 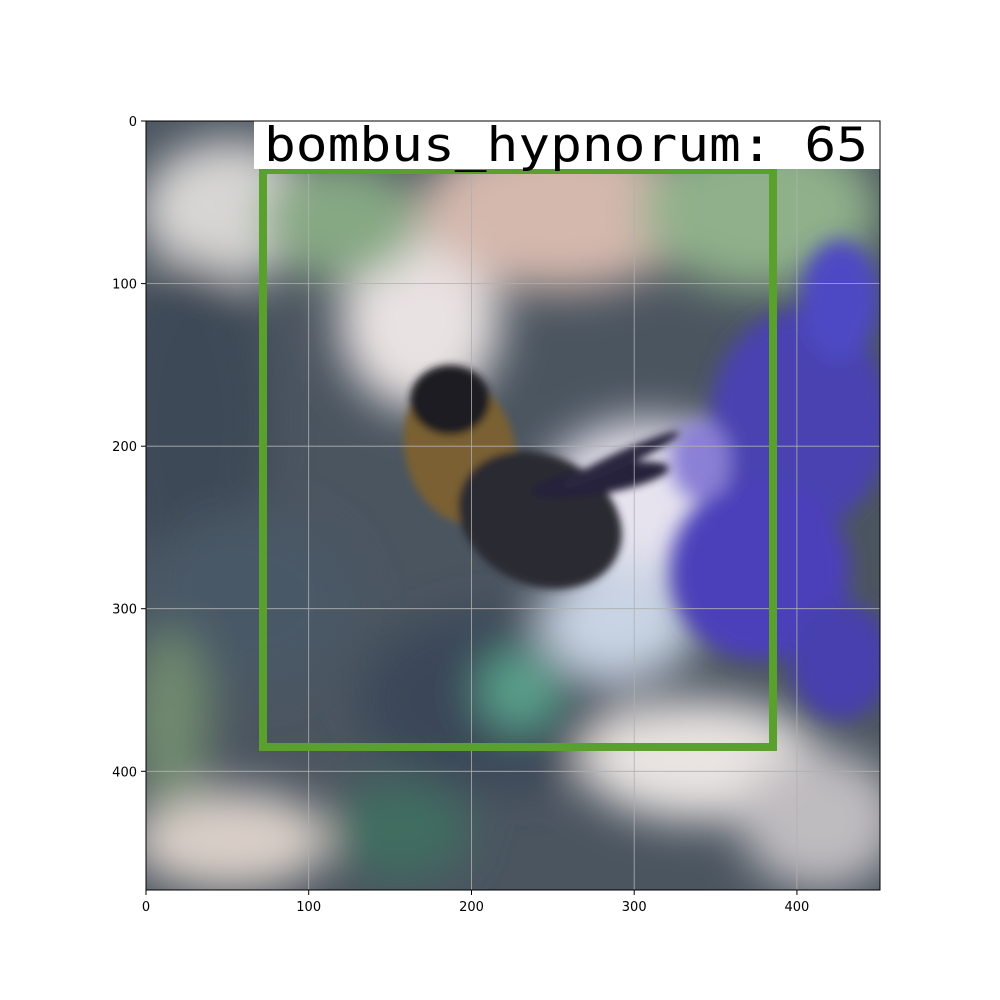 I want to click on y-tick-label: 400, so click(x=124, y=772).